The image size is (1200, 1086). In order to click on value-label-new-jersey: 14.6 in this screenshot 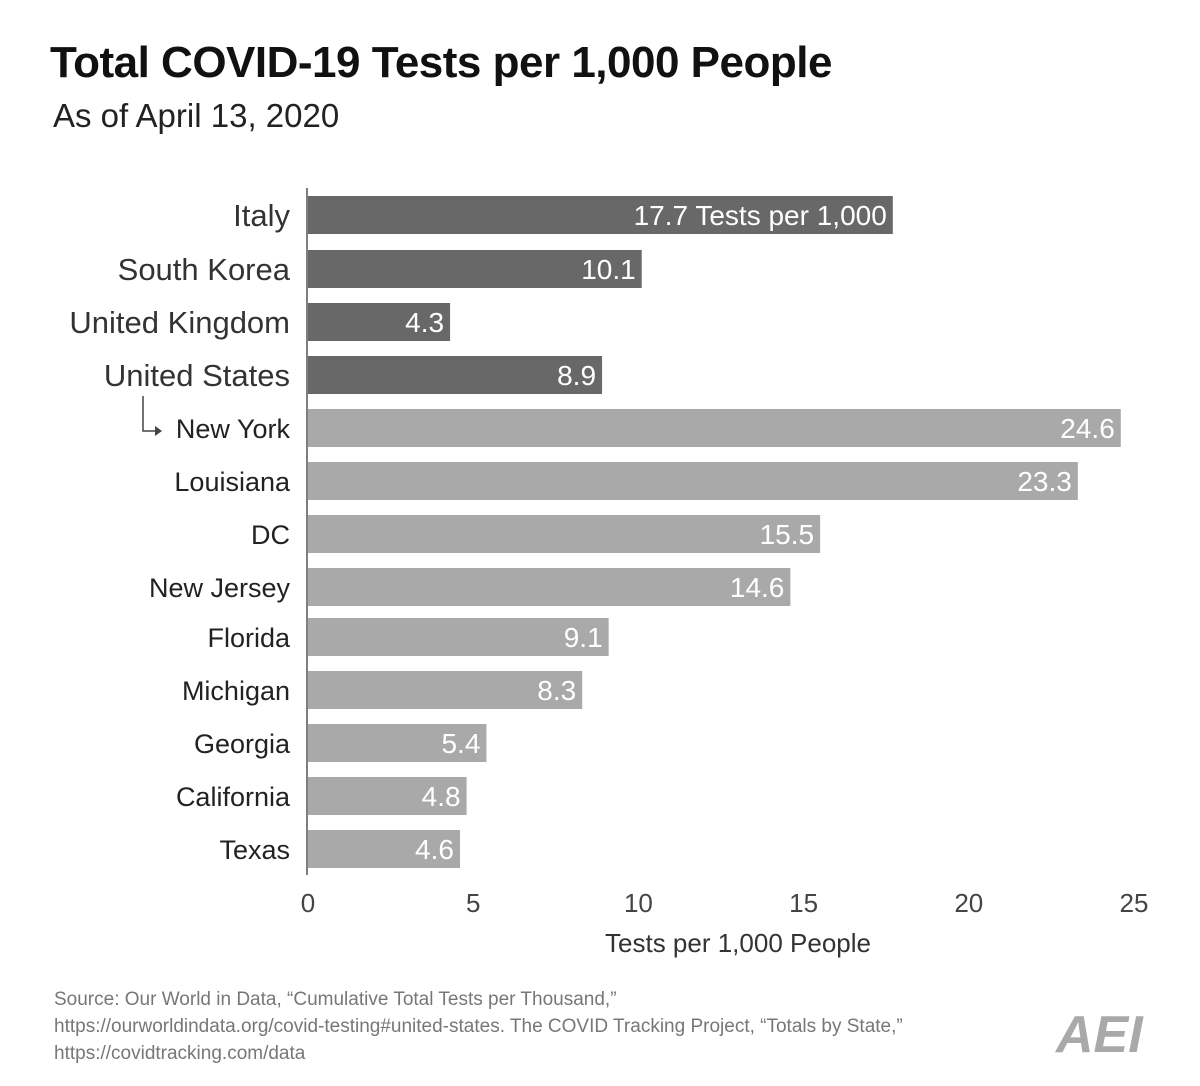, I will do `click(757, 587)`.